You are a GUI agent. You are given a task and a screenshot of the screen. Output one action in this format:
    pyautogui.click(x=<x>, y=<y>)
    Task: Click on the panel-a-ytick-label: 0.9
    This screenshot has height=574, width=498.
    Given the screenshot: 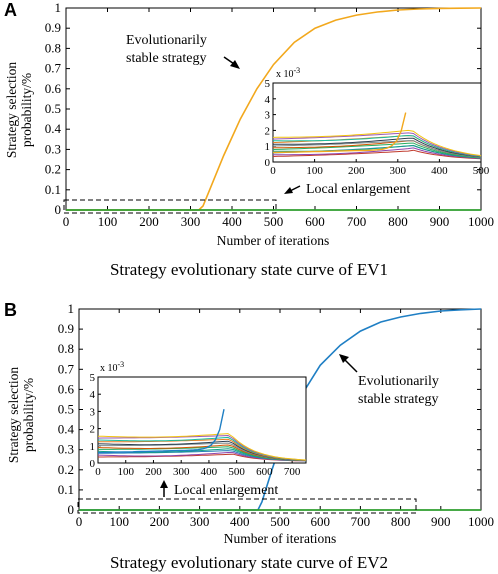 What is the action you would take?
    pyautogui.click(x=53, y=27)
    